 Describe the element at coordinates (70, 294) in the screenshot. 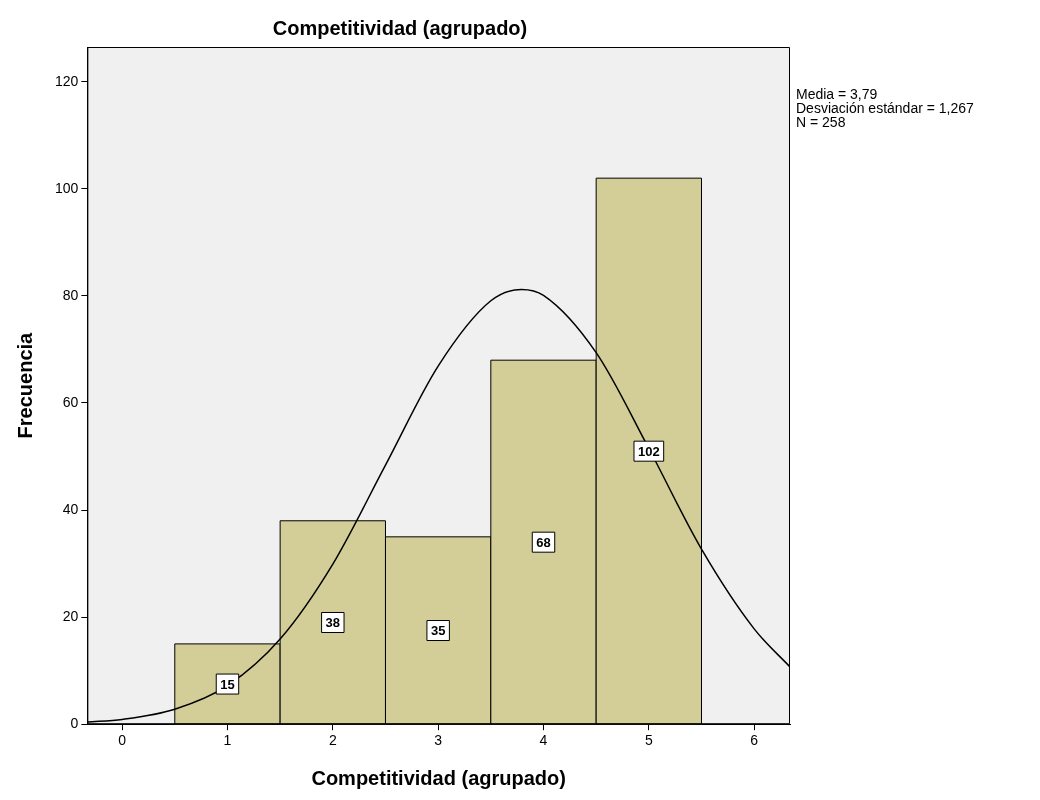

I see `y-tick-label: 80` at that location.